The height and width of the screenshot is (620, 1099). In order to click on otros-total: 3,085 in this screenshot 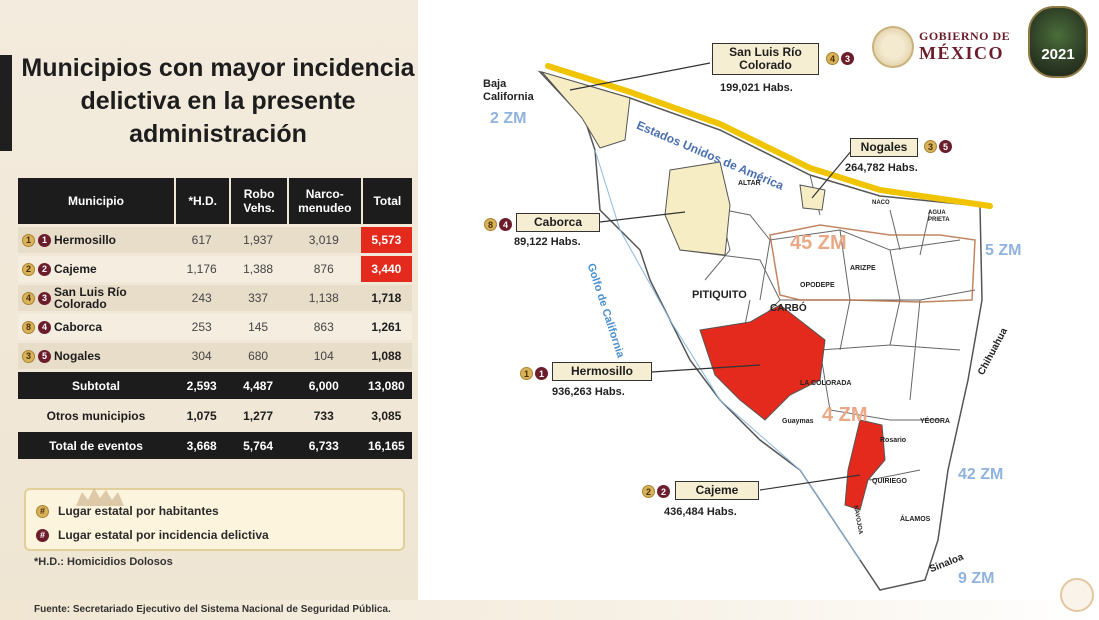, I will do `click(386, 415)`.